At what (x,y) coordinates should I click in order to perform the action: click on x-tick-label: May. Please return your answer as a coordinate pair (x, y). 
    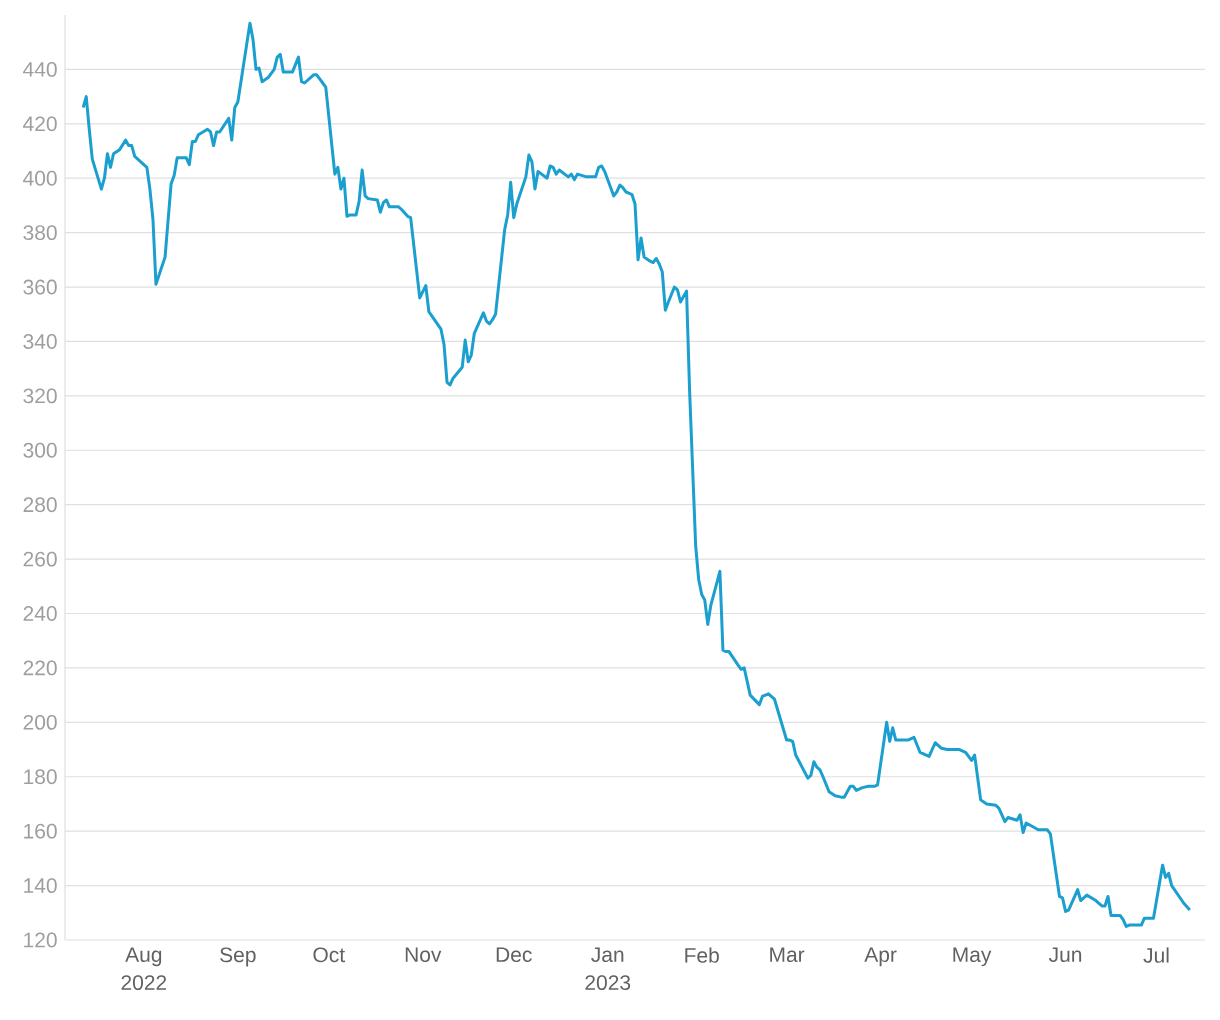
    Looking at the image, I should click on (972, 957).